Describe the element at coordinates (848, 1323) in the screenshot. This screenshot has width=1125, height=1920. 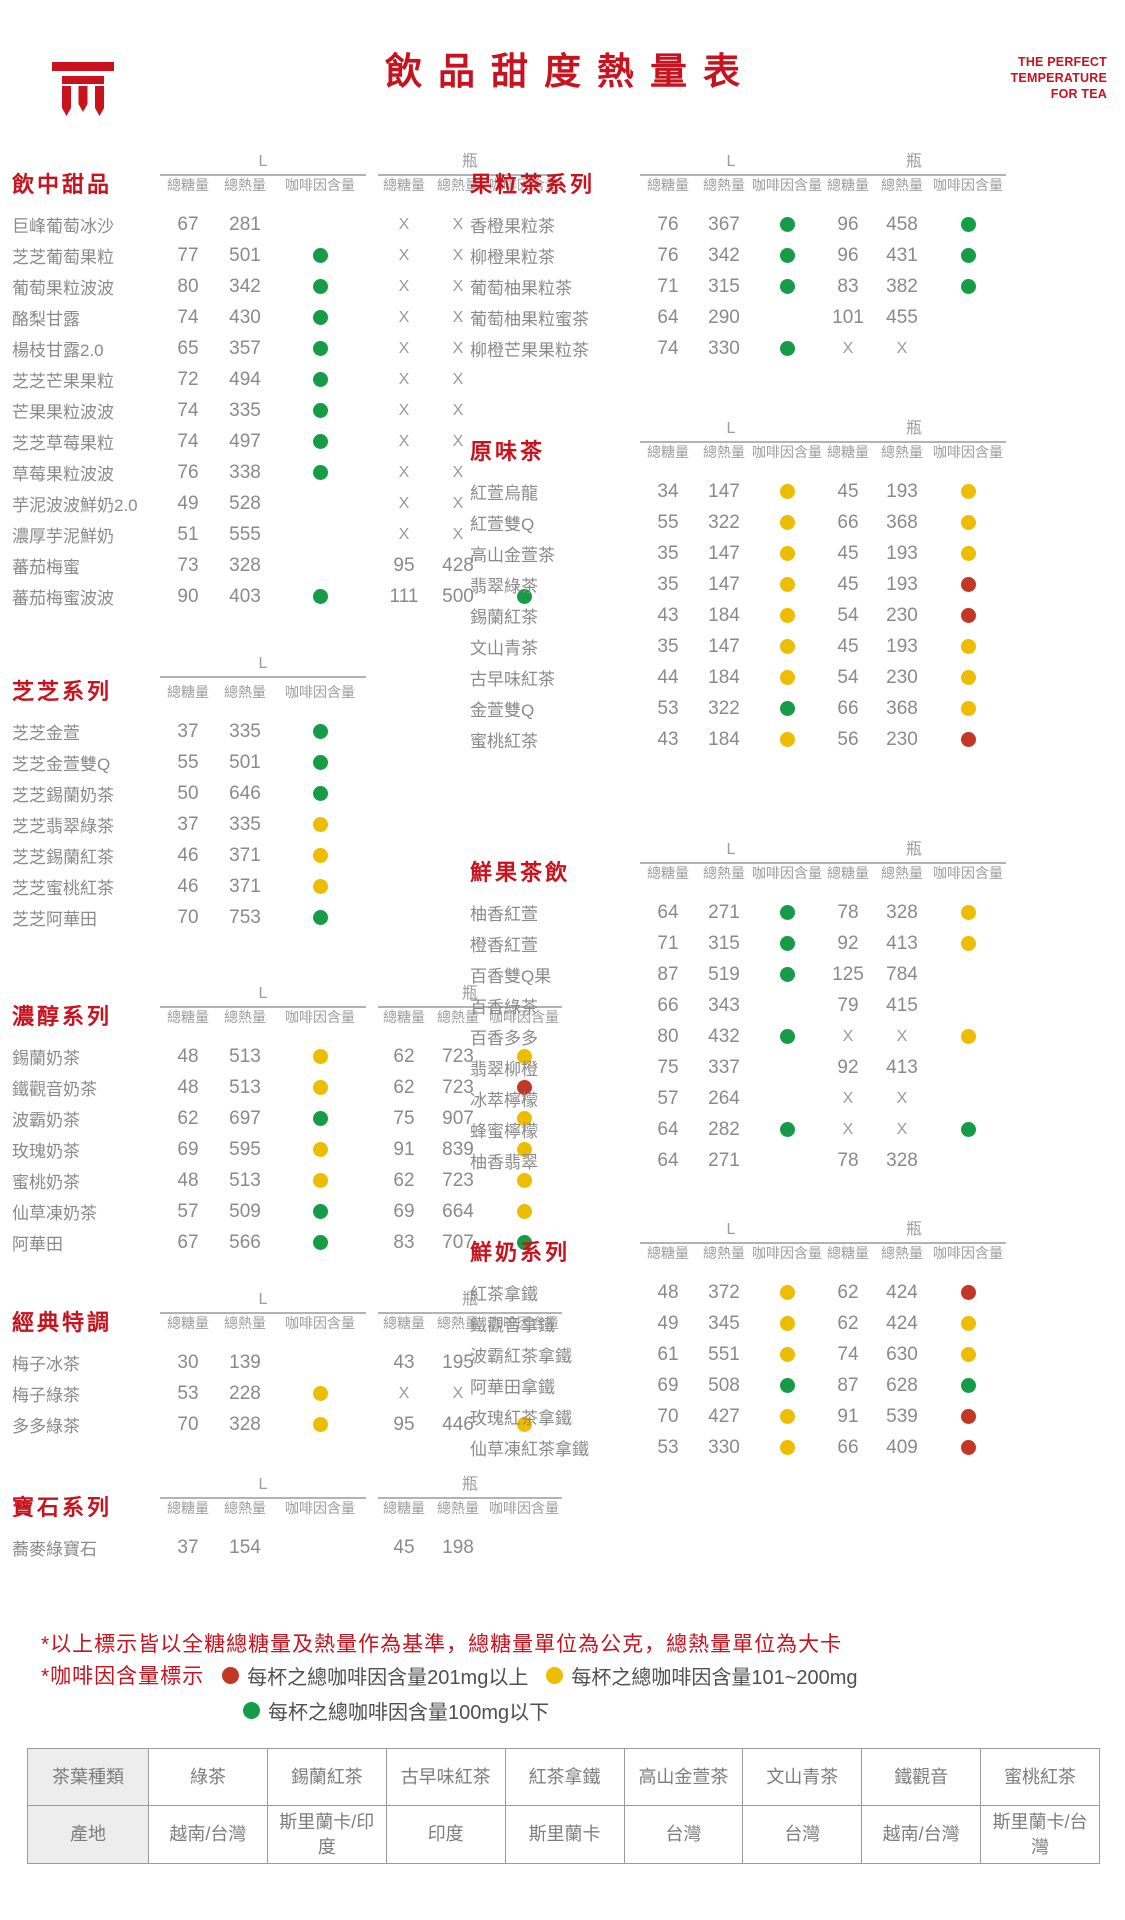
I see `sugar-value: 62` at that location.